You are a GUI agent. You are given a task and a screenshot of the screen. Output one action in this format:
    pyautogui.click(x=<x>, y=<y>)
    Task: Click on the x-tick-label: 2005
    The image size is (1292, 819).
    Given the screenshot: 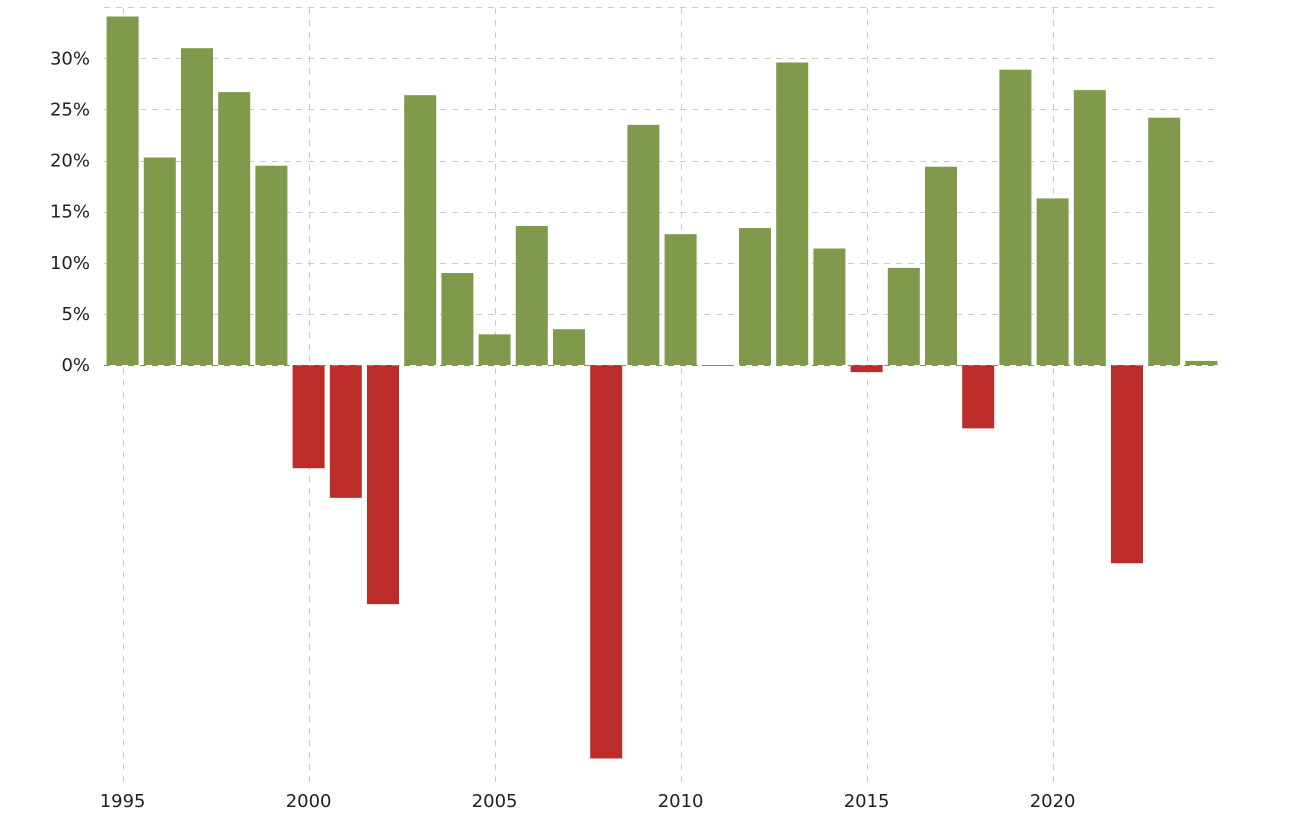 What is the action you would take?
    pyautogui.click(x=495, y=801)
    